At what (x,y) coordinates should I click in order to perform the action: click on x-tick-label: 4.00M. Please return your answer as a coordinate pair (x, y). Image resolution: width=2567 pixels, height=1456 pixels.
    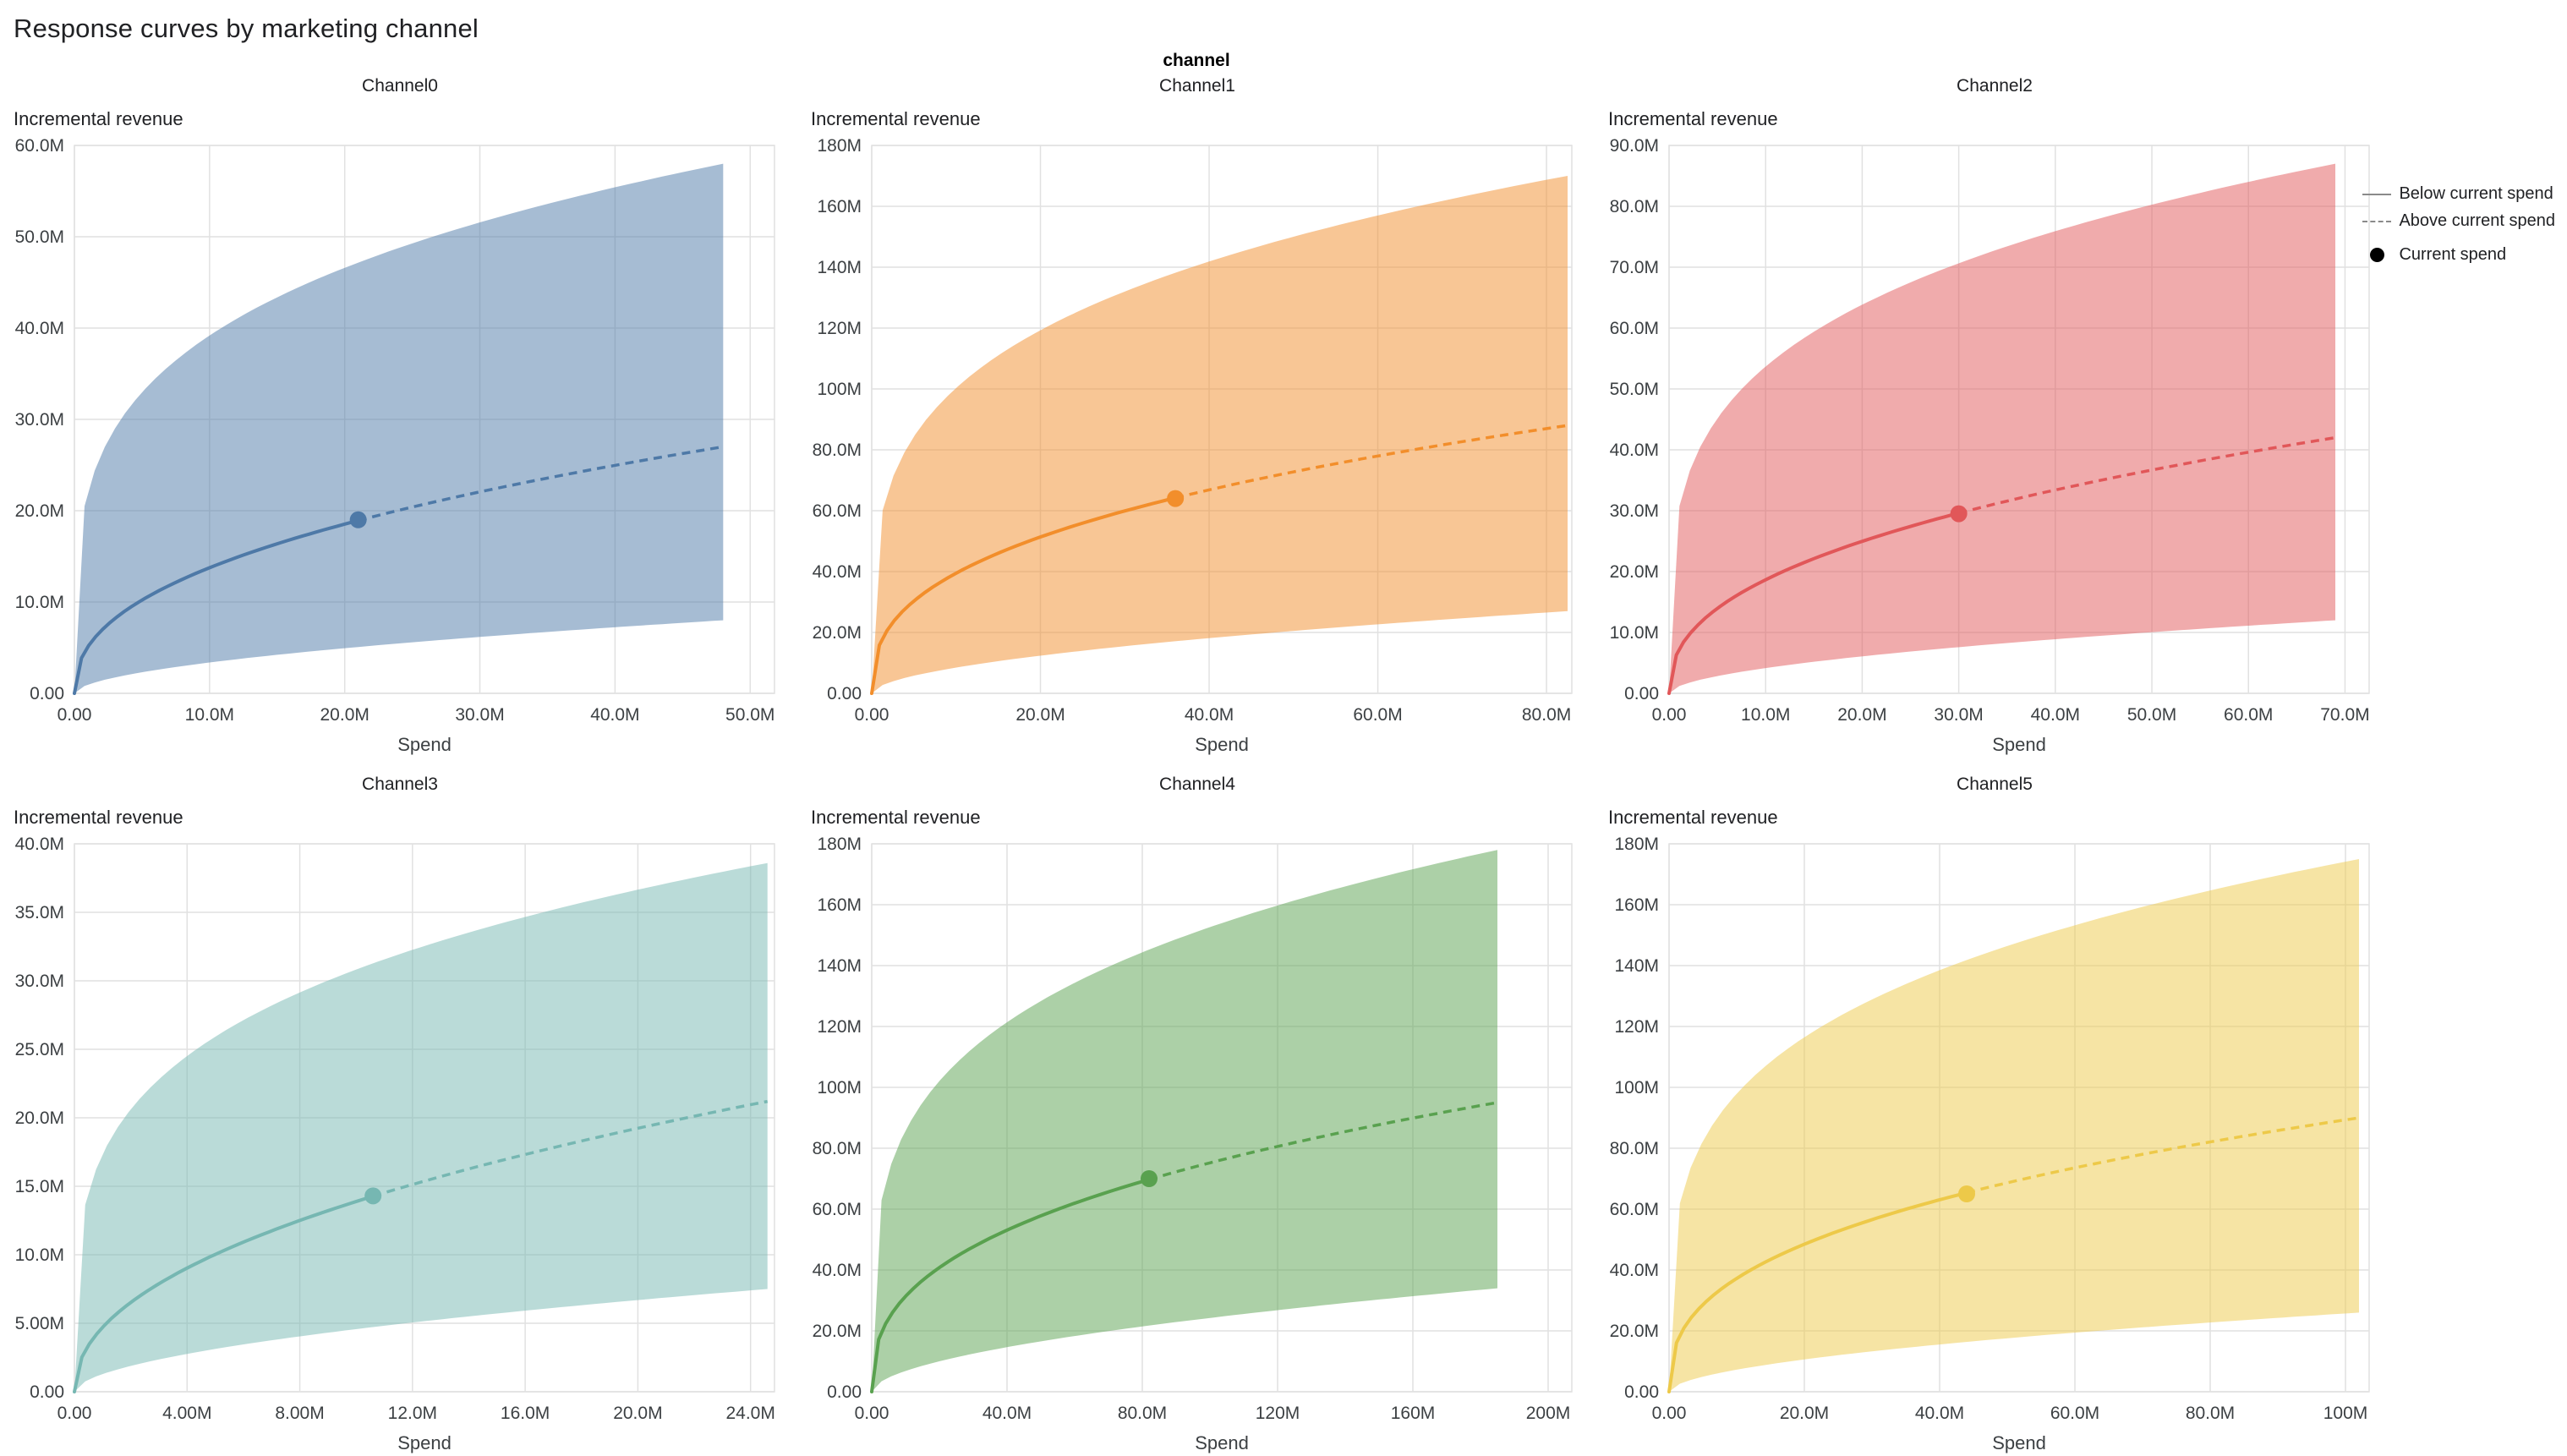
    Looking at the image, I should click on (186, 1413).